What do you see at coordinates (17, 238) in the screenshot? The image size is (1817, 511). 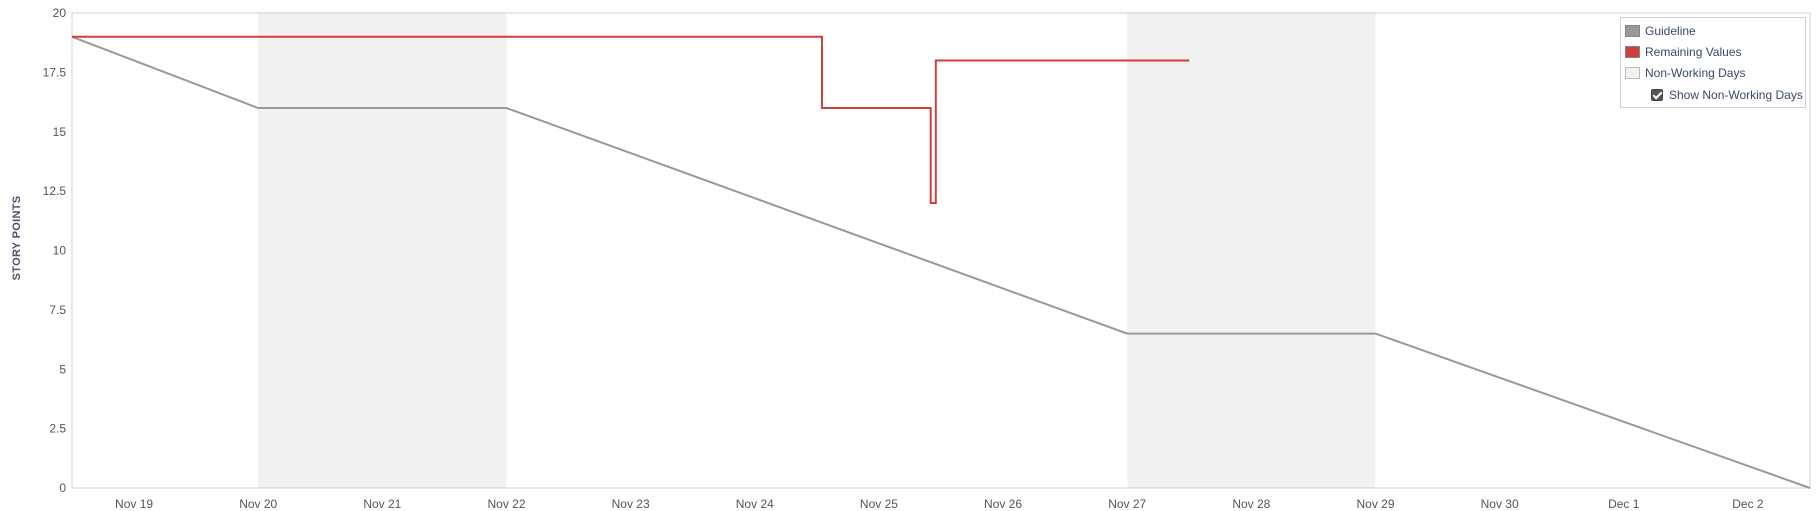 I see `y-axis-title: STORY POINTS` at bounding box center [17, 238].